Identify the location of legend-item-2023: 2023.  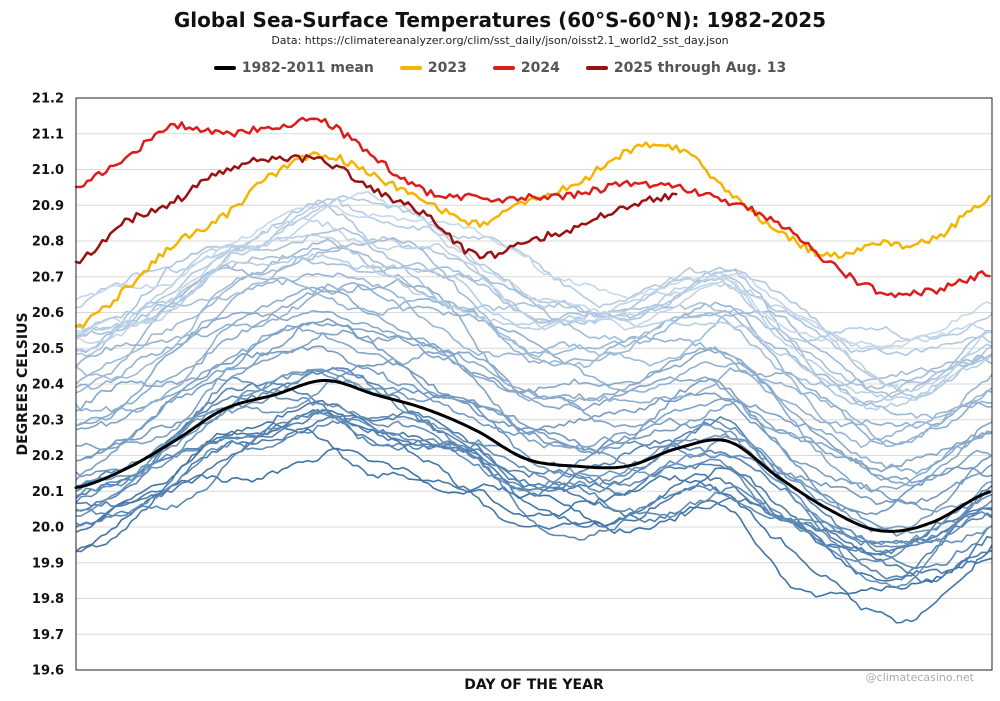
(433, 68).